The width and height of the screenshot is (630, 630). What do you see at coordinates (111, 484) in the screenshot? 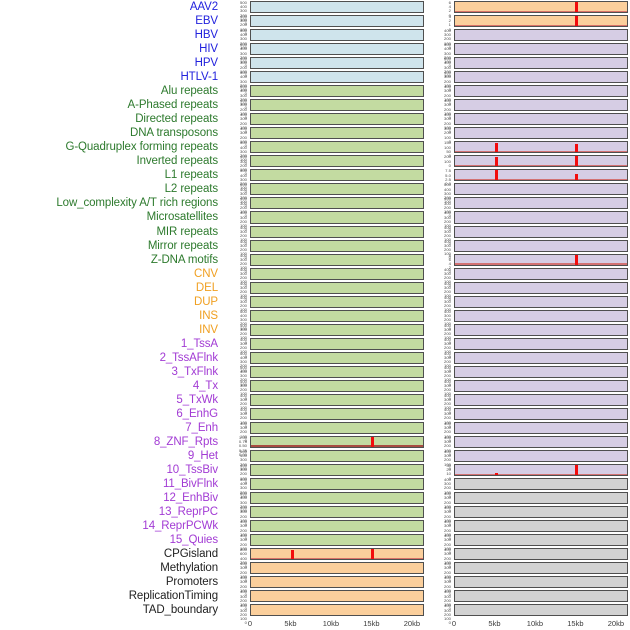
I see `row-label-11-bivflnk: 11_BivFlnk` at bounding box center [111, 484].